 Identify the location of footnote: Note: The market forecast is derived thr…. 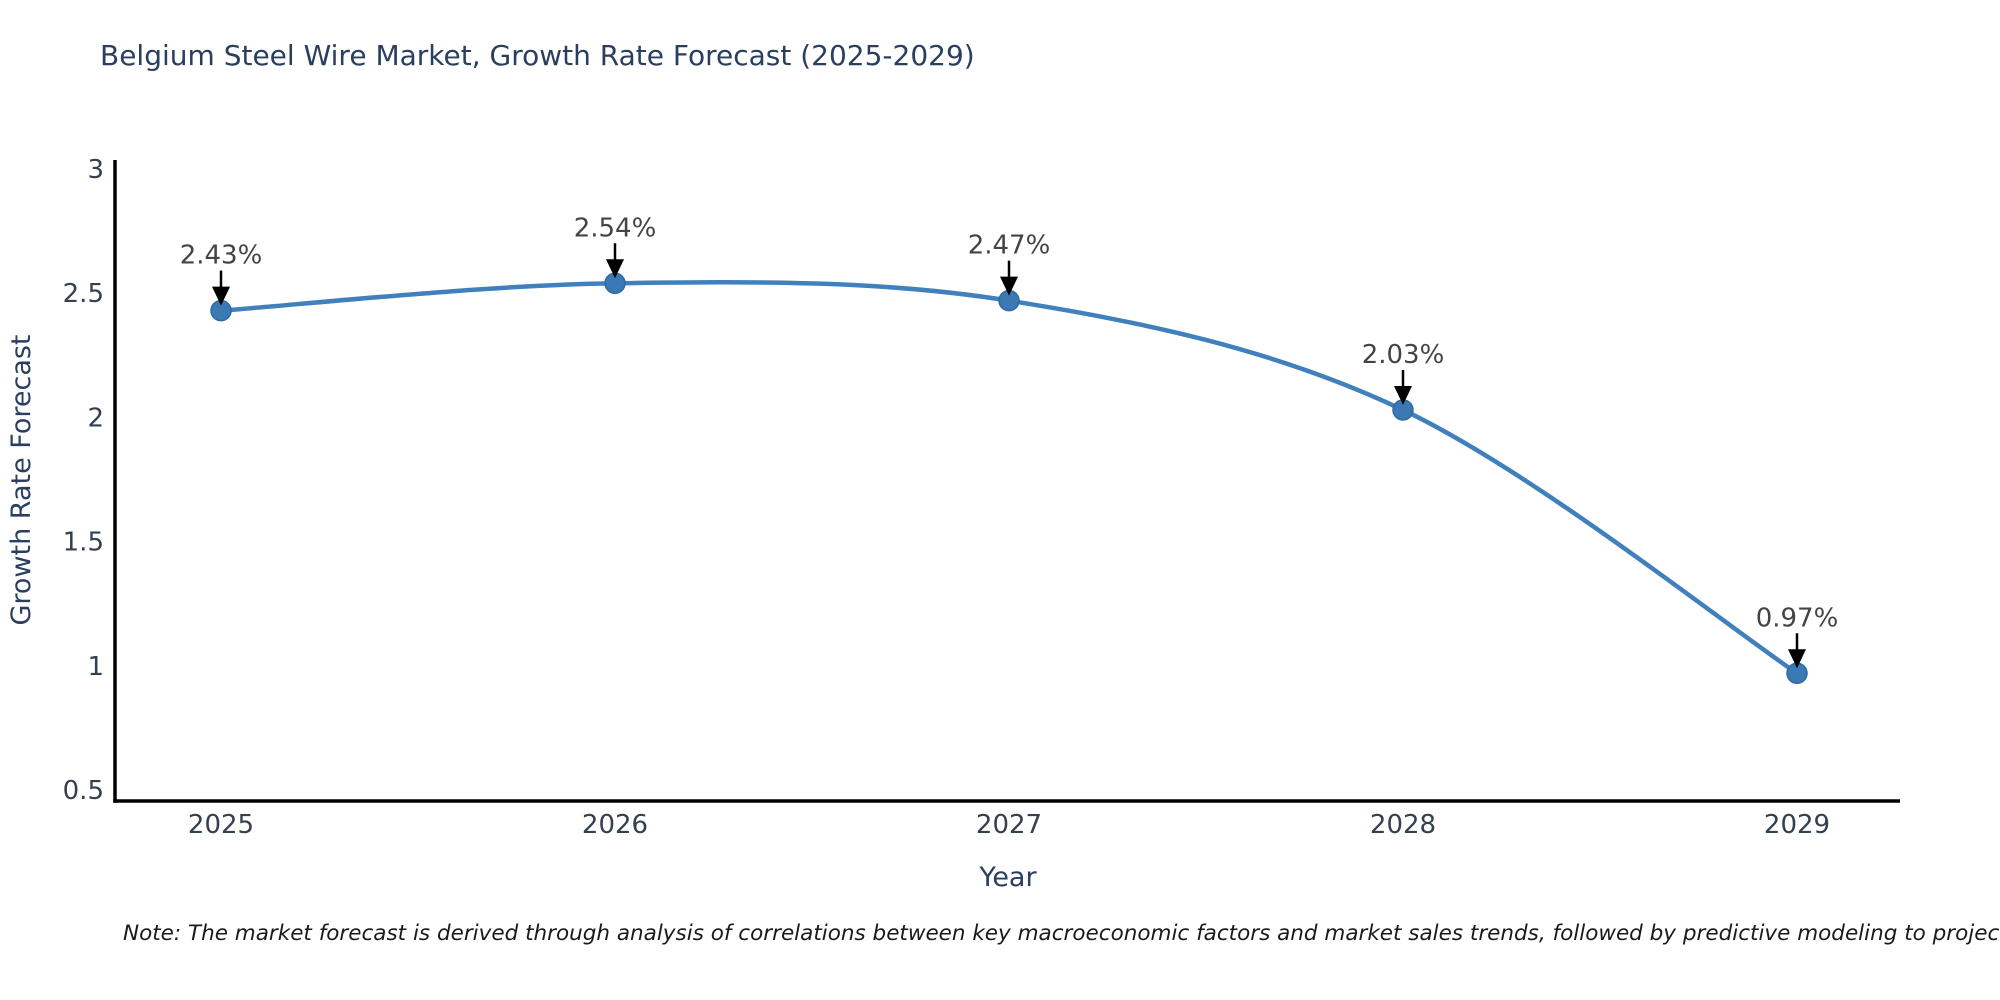
(1061, 933).